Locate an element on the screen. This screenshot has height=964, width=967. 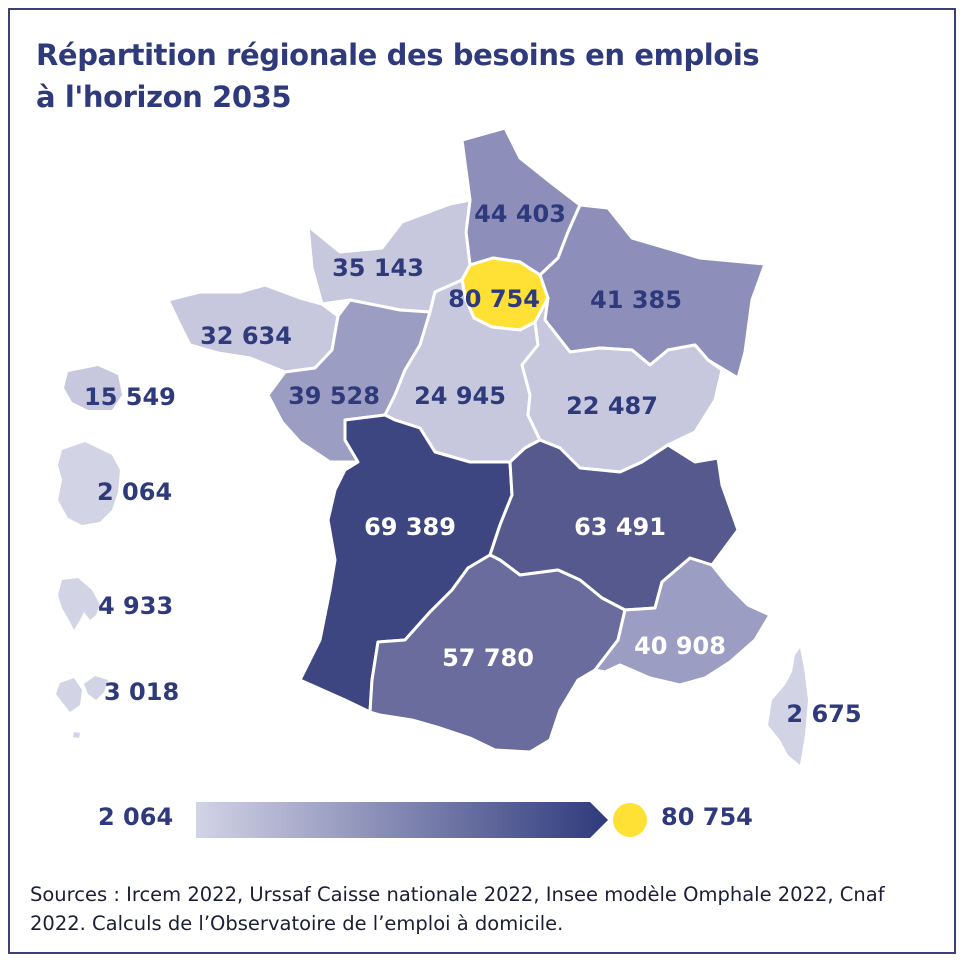
region-martinique is located at coordinates (79, 604).